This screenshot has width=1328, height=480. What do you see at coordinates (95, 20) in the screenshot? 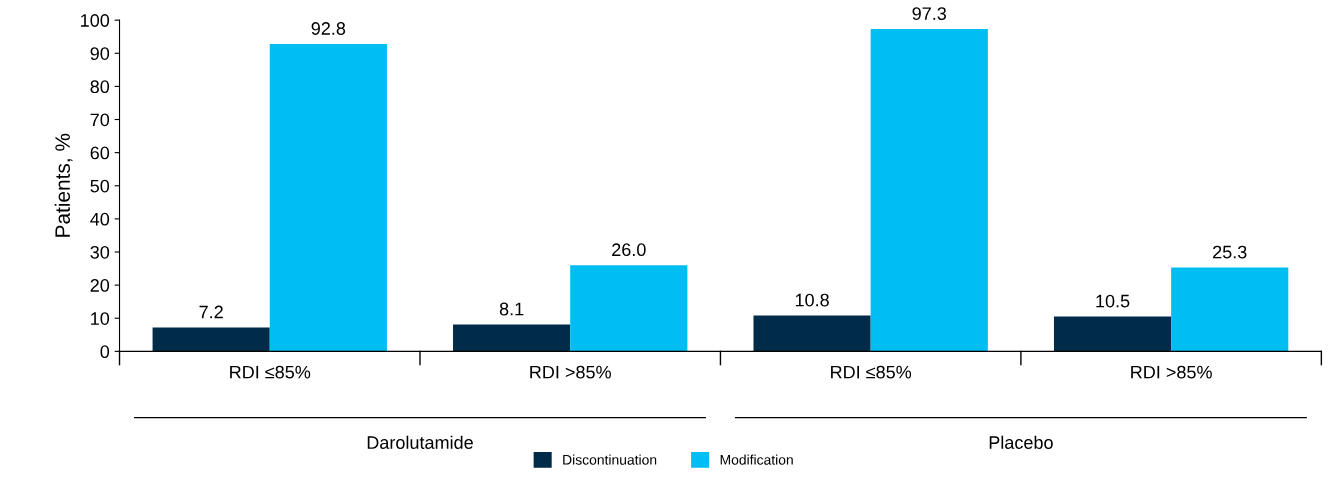
I see `y-tick-label: 100` at bounding box center [95, 20].